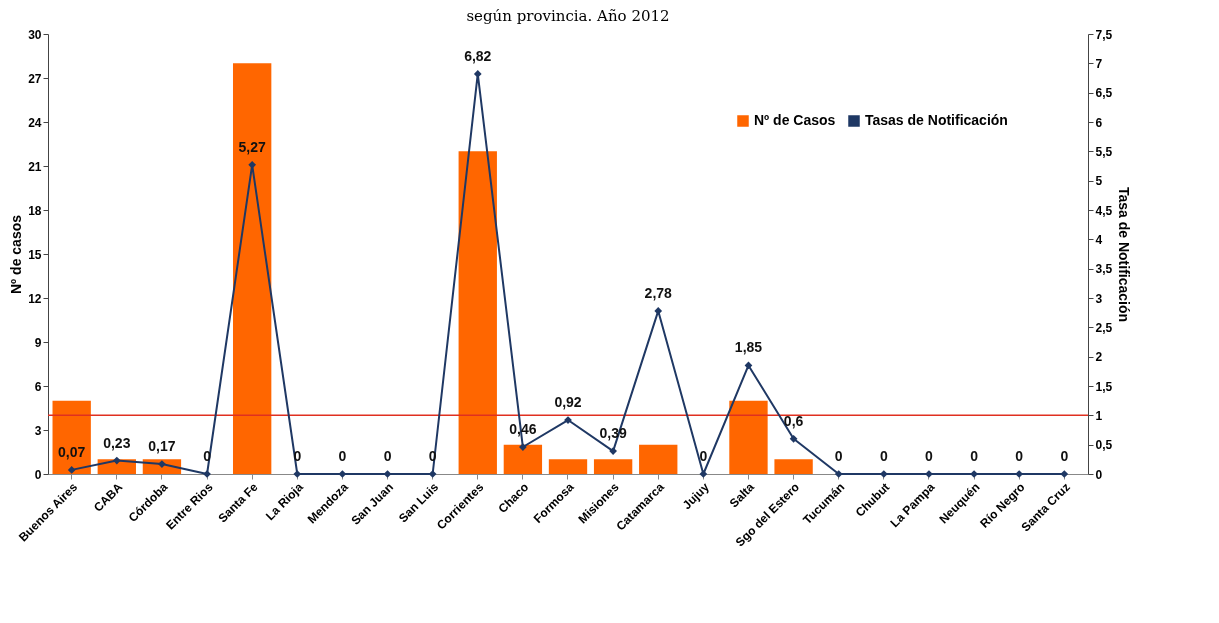  I want to click on data-label: 0,6, so click(793, 420).